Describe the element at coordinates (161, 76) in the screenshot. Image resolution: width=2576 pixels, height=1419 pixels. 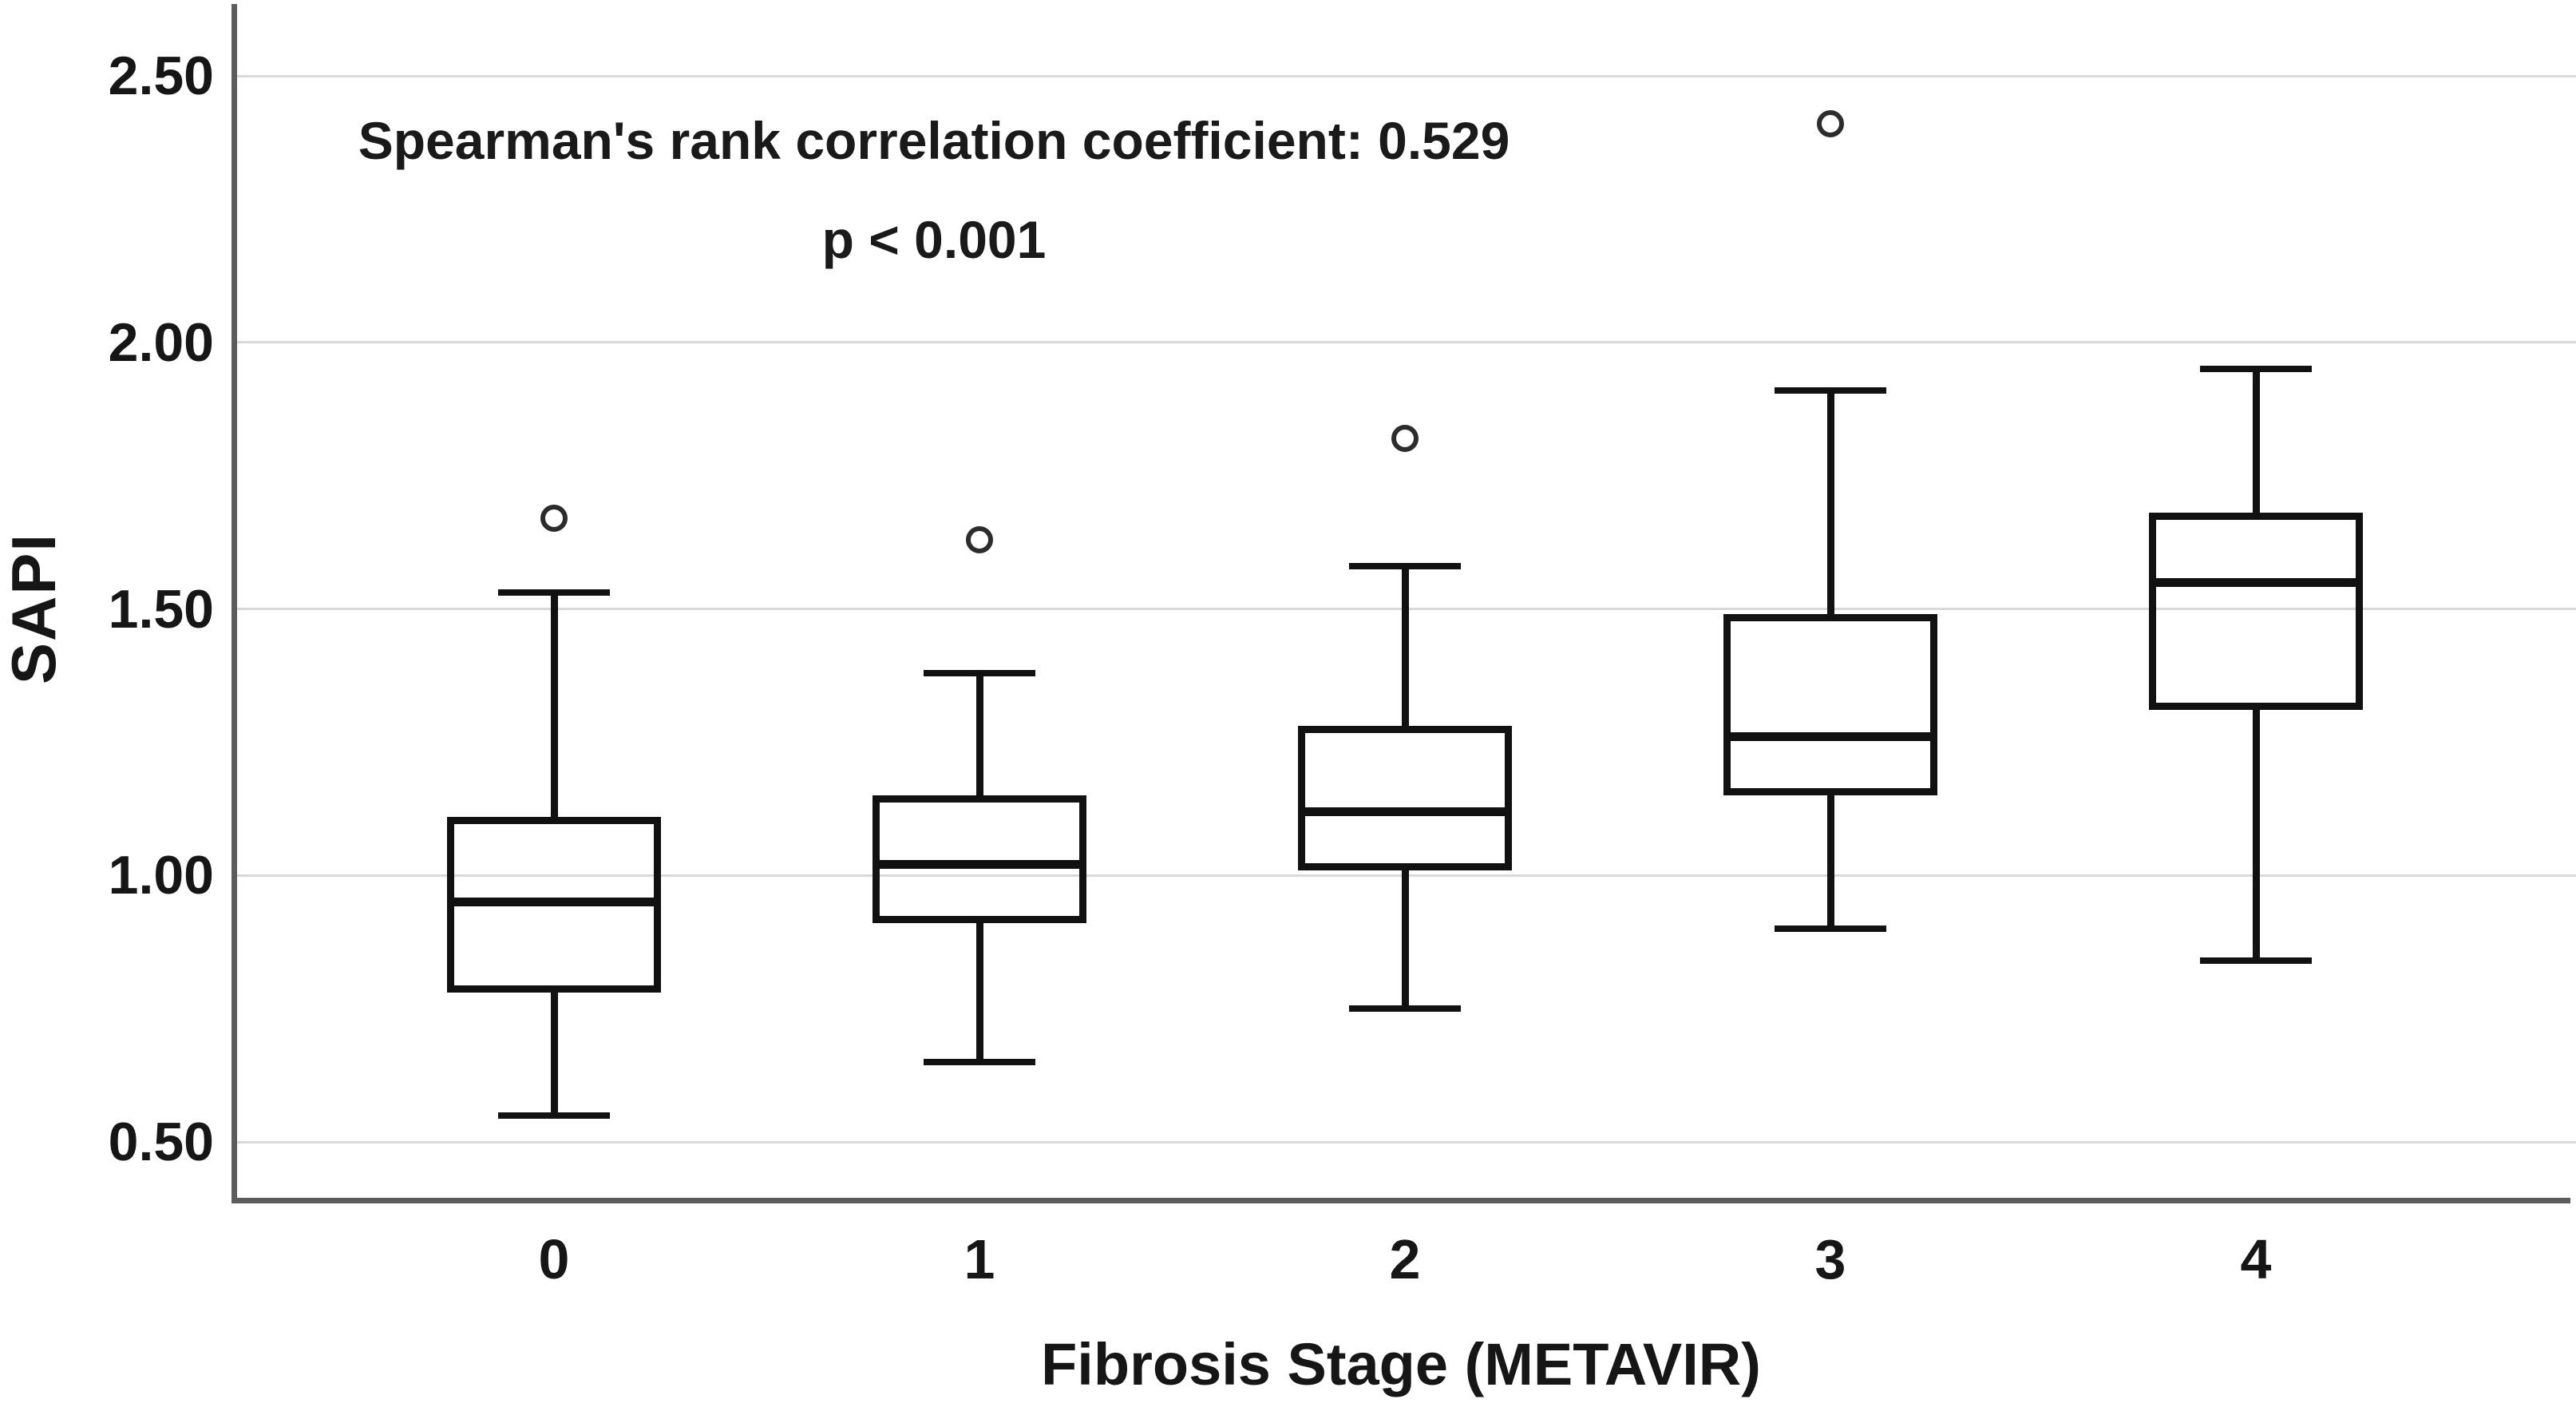
I see `y-tick-label: 2.50` at that location.